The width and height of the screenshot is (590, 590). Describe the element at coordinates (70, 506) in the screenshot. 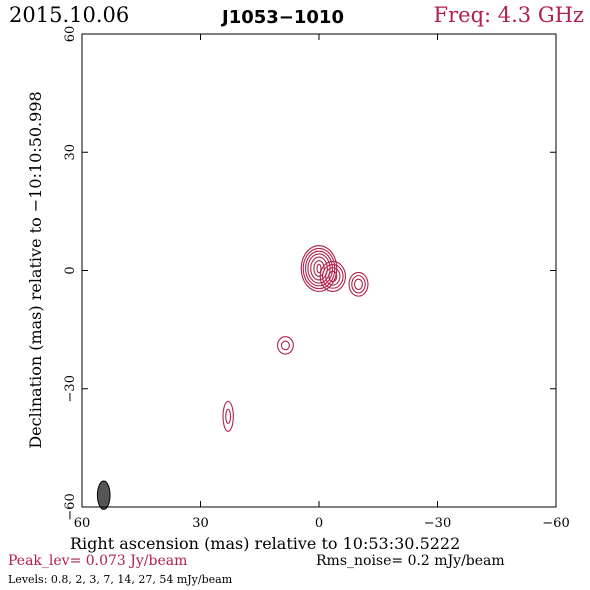

I see `y-tick-label: −60` at that location.